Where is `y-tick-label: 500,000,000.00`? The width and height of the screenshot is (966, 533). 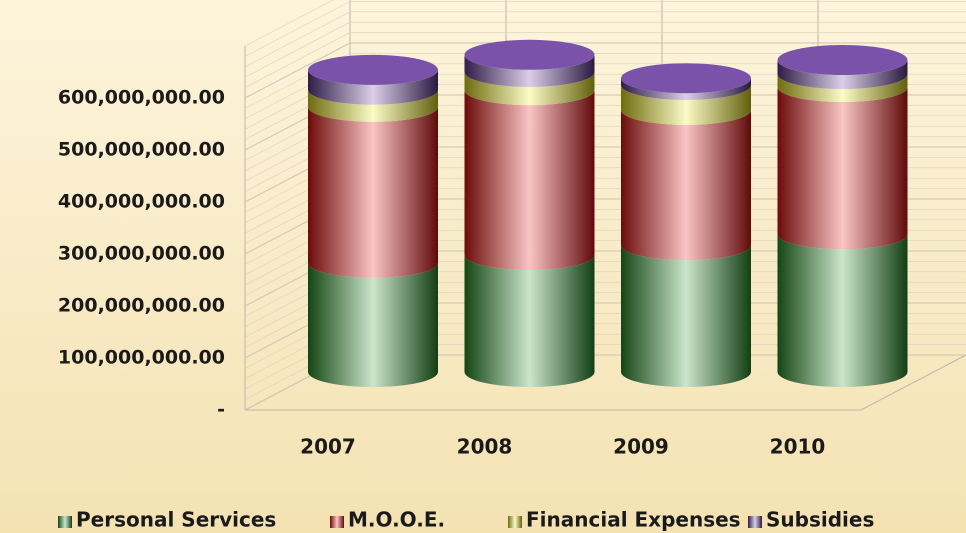
y-tick-label: 500,000,000.00 is located at coordinates (141, 150).